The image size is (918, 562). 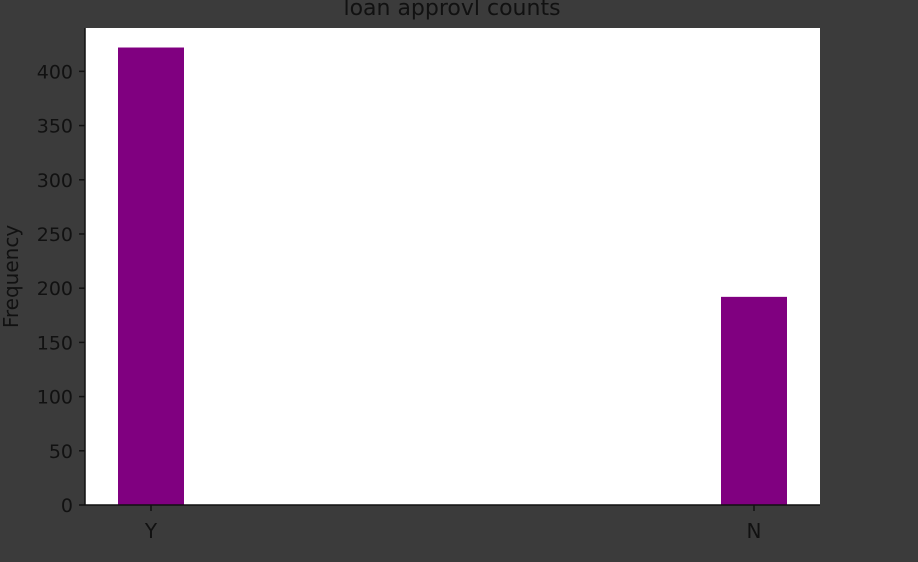 I want to click on x-tick-label: N, so click(x=754, y=531).